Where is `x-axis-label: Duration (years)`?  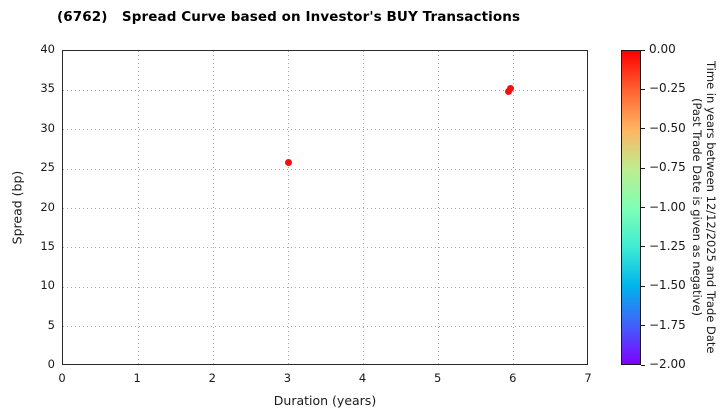 x-axis-label: Duration (years) is located at coordinates (325, 400).